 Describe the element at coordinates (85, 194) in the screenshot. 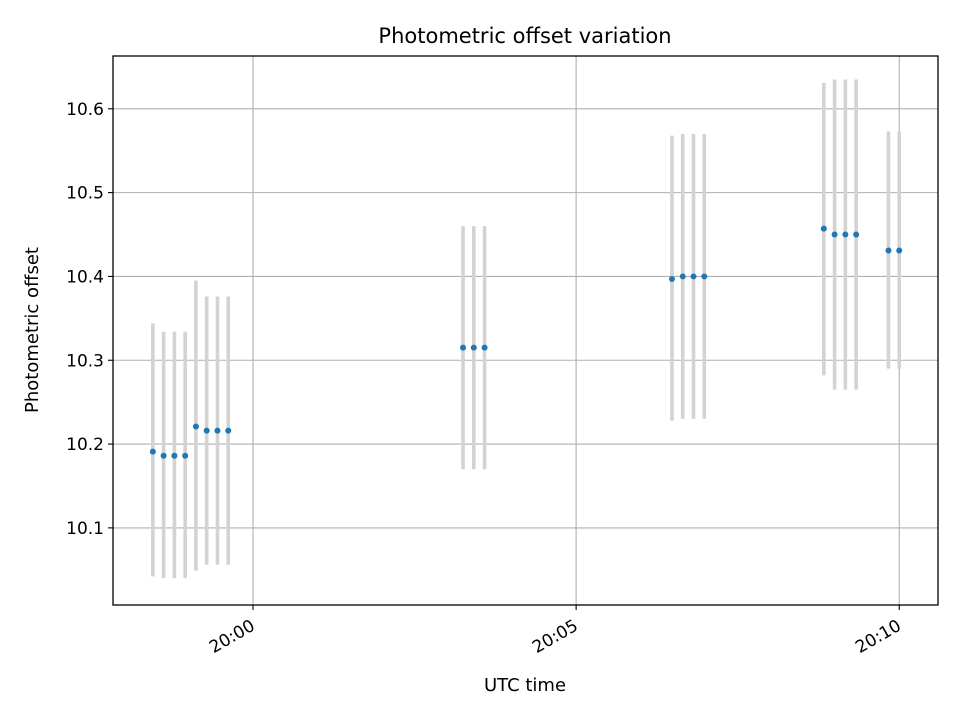

I see `y-tick-label: 10.5` at that location.